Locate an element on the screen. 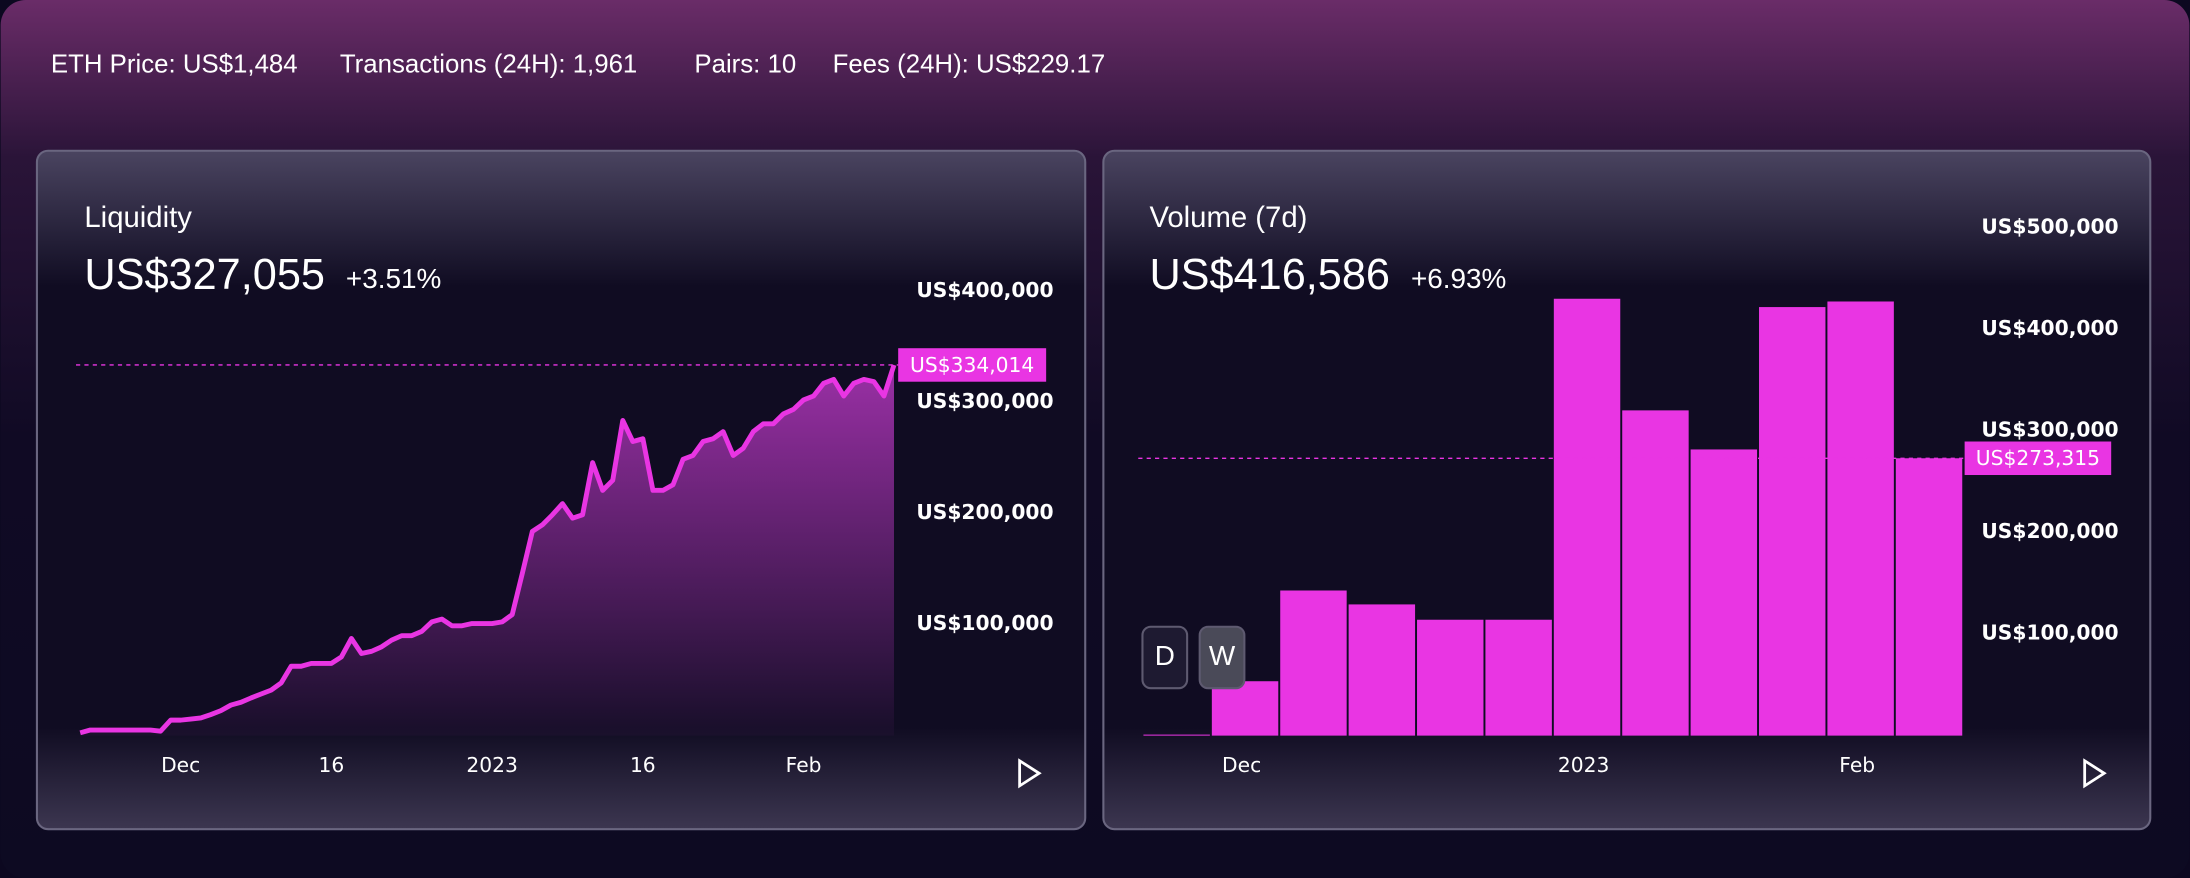  header-stat: Pairs: 10 is located at coordinates (745, 64).